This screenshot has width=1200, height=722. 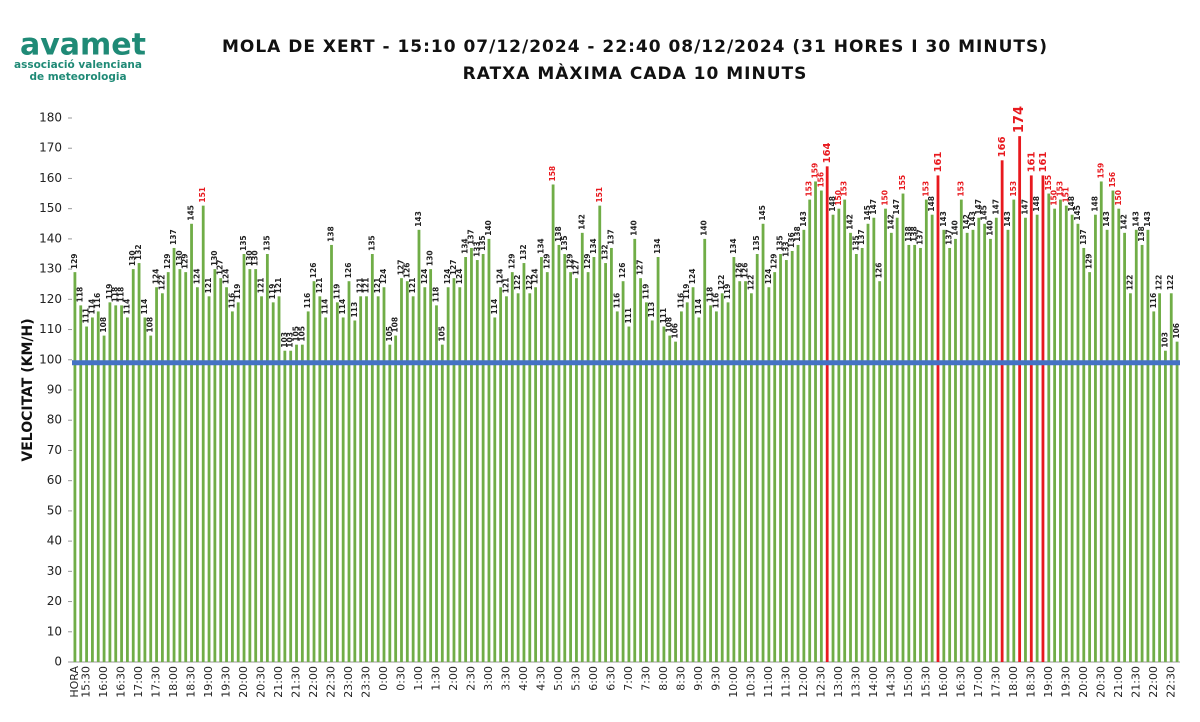 What do you see at coordinates (80, 295) in the screenshot?
I see `data-label: 118` at bounding box center [80, 295].